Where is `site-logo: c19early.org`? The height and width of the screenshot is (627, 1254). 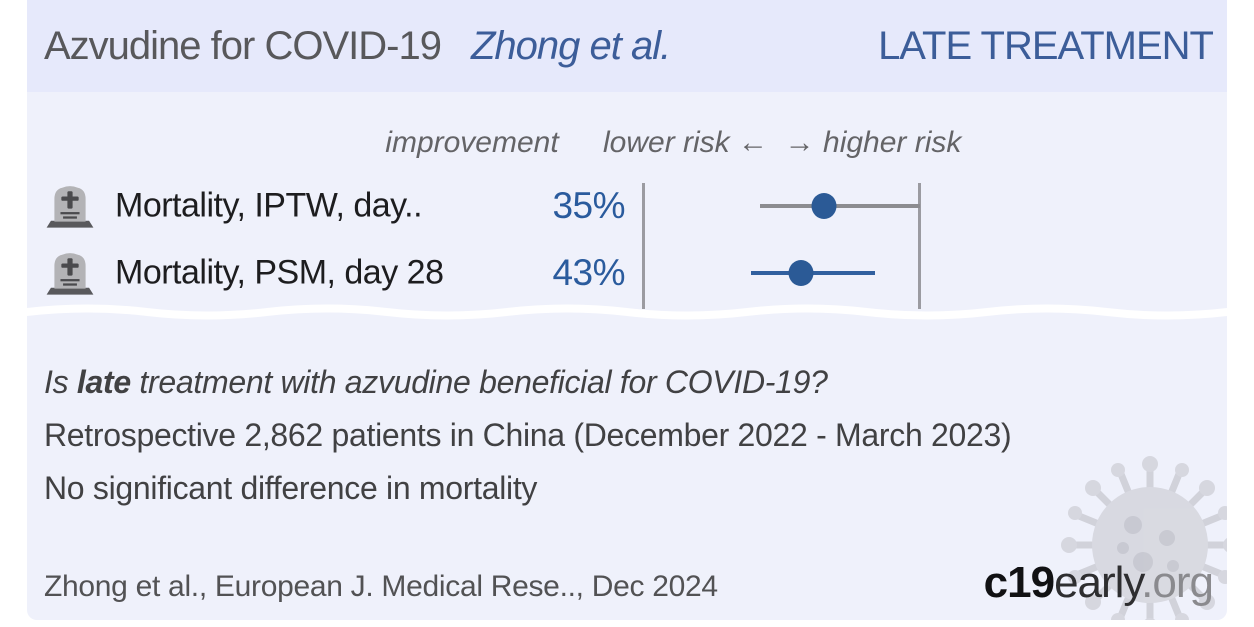 site-logo: c19early.org is located at coordinates (1098, 583).